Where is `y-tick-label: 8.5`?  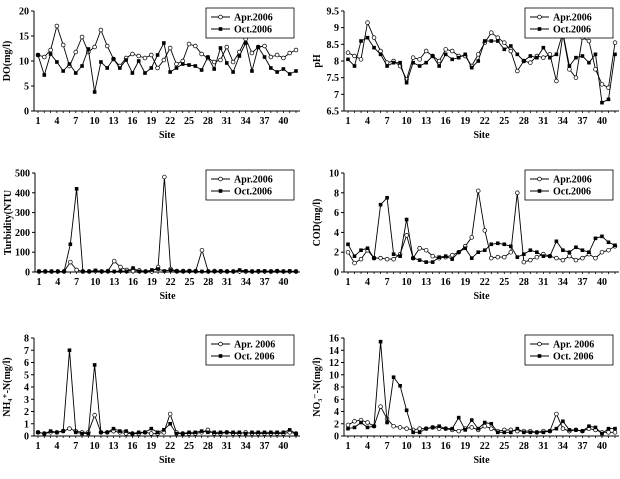 y-tick-label: 8.5 is located at coordinates (333, 45).